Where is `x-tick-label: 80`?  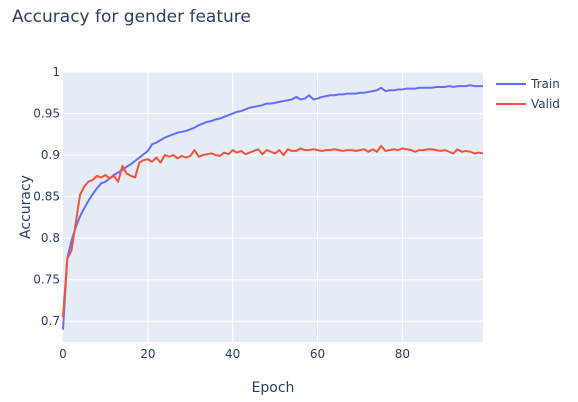
x-tick-label: 80 is located at coordinates (402, 354).